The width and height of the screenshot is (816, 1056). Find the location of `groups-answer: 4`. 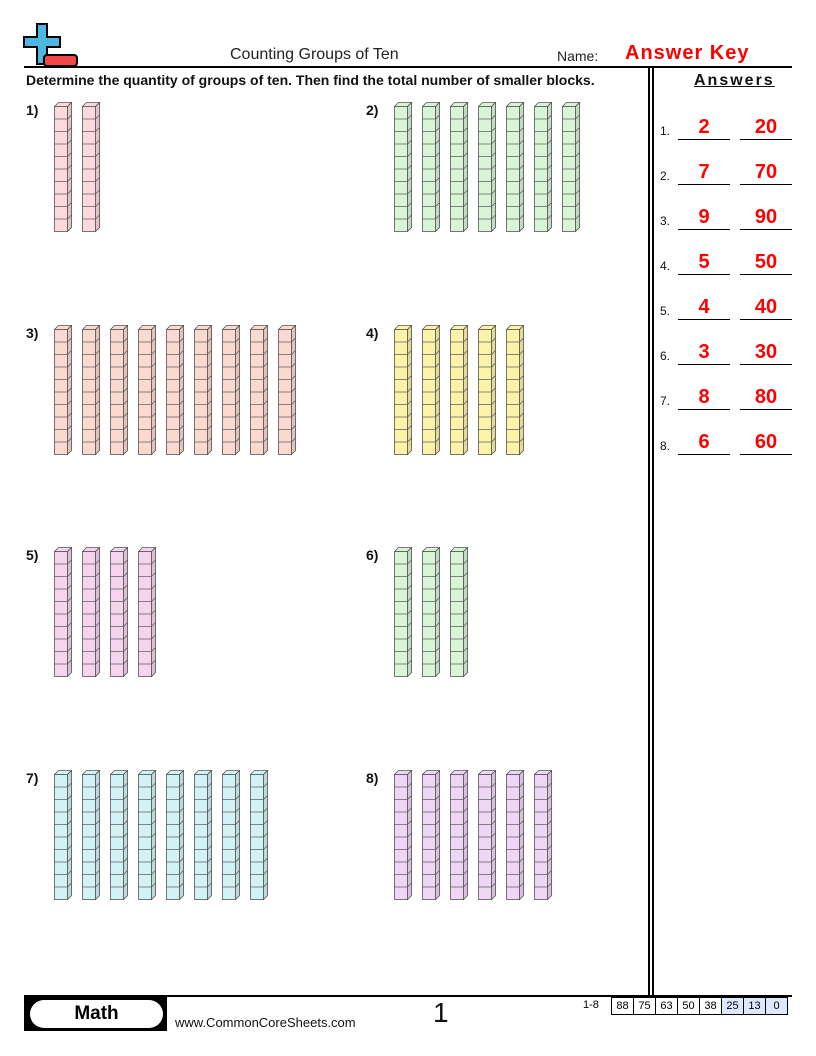

groups-answer: 4 is located at coordinates (704, 308).